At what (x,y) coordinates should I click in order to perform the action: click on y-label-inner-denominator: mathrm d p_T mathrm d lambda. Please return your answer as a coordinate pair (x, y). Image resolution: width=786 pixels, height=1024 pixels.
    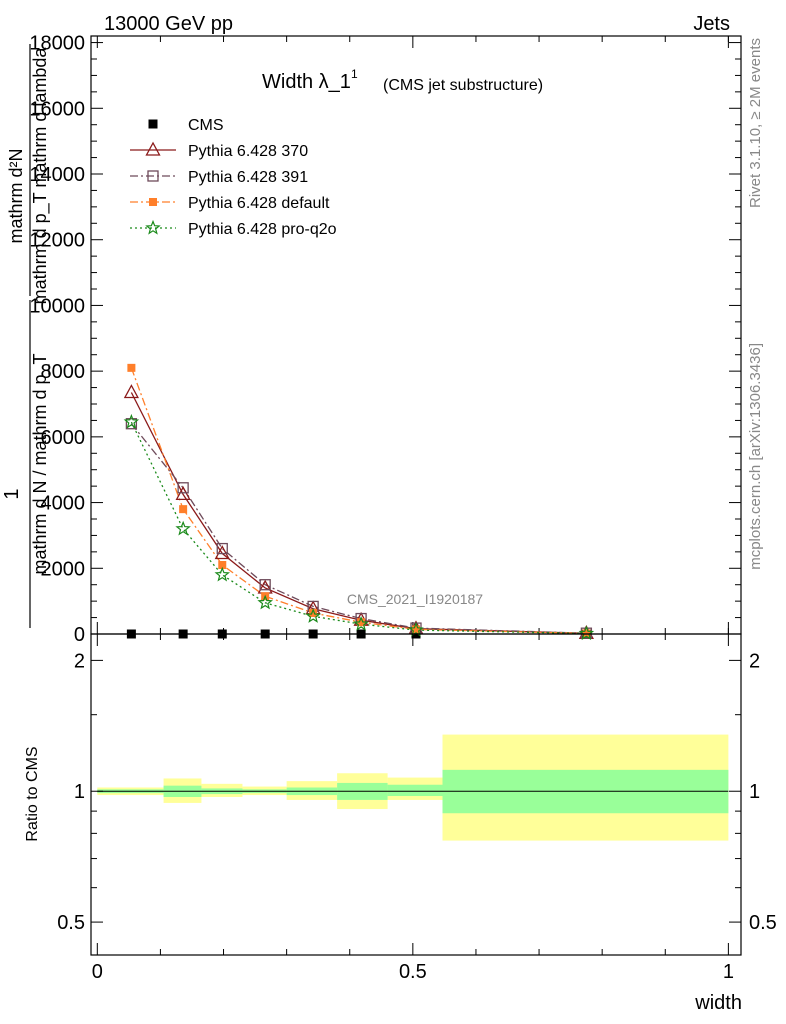
    Looking at the image, I should click on (40, 176).